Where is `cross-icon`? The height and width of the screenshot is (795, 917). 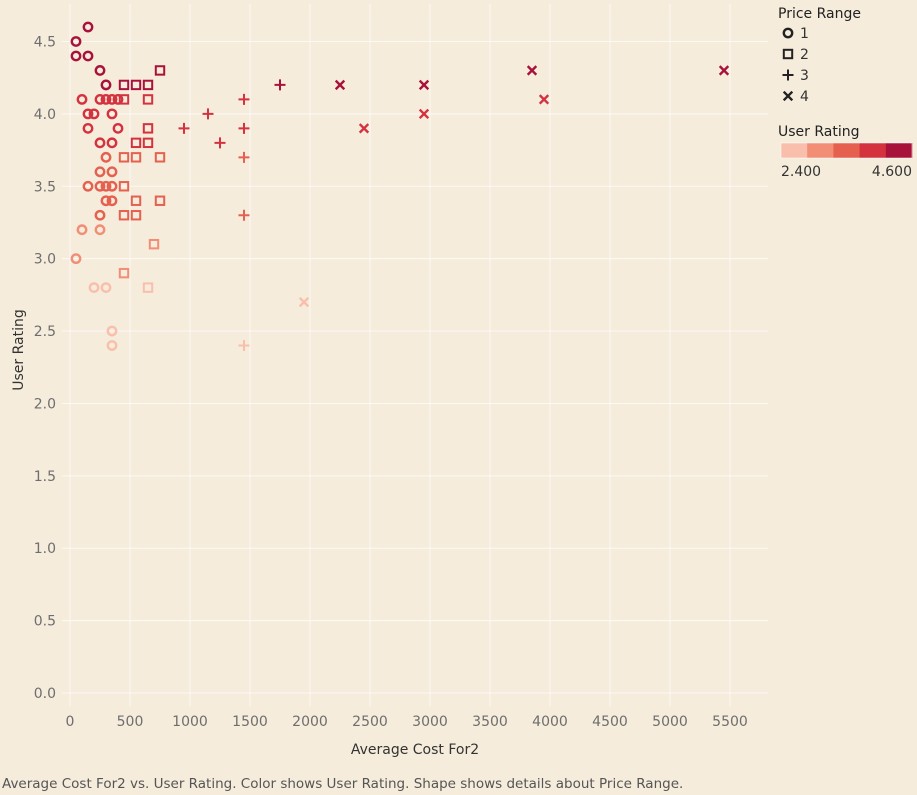 cross-icon is located at coordinates (788, 96).